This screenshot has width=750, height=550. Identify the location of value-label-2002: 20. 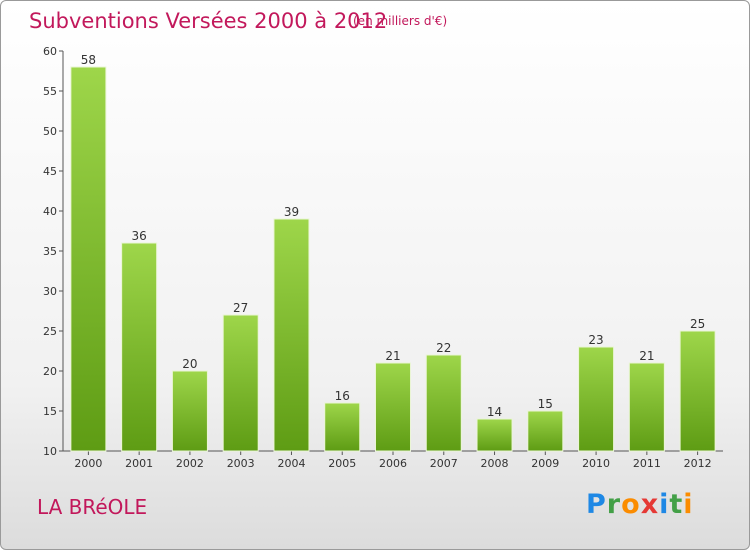
(189, 364).